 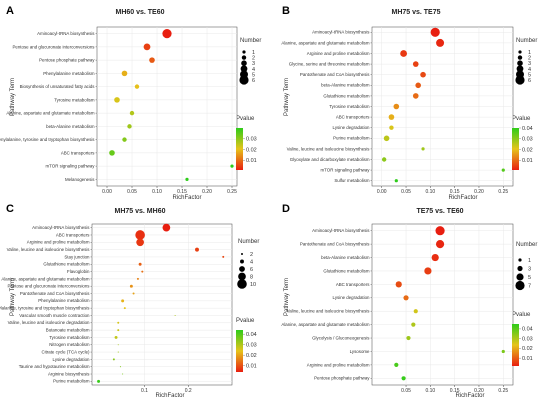 What do you see at coordinates (80, 179) in the screenshot?
I see `panel-a-term-label: Melanogenesis` at bounding box center [80, 179].